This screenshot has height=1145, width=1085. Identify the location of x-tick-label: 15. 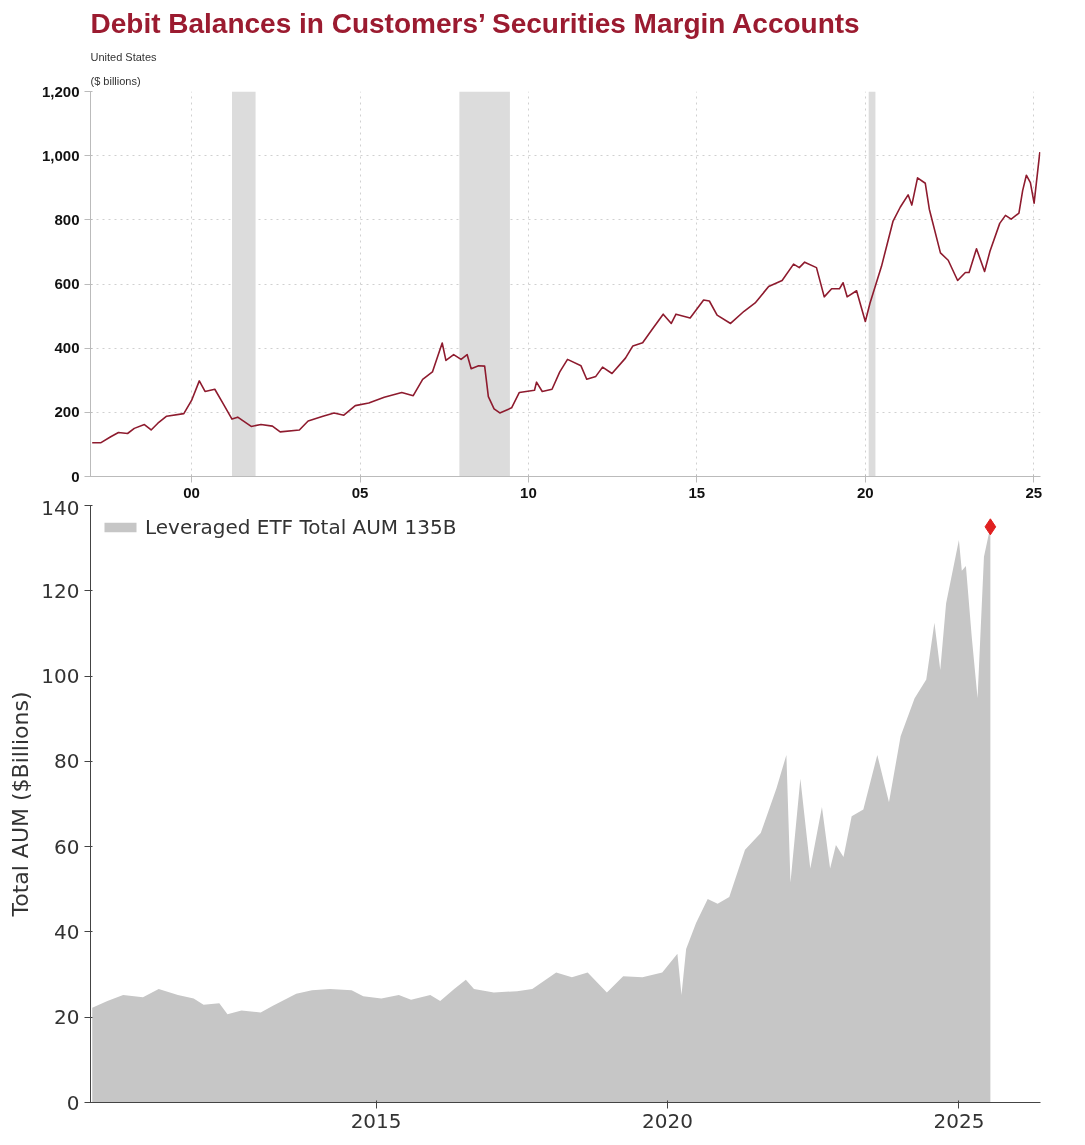
(697, 492).